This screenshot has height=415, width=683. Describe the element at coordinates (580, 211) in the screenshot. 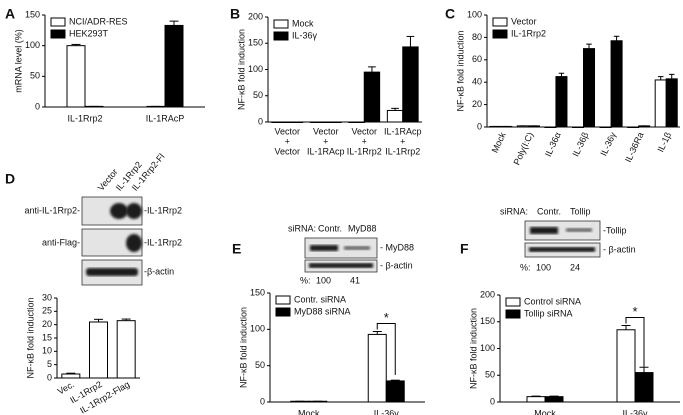

I see `lane-label: Tollip` at that location.